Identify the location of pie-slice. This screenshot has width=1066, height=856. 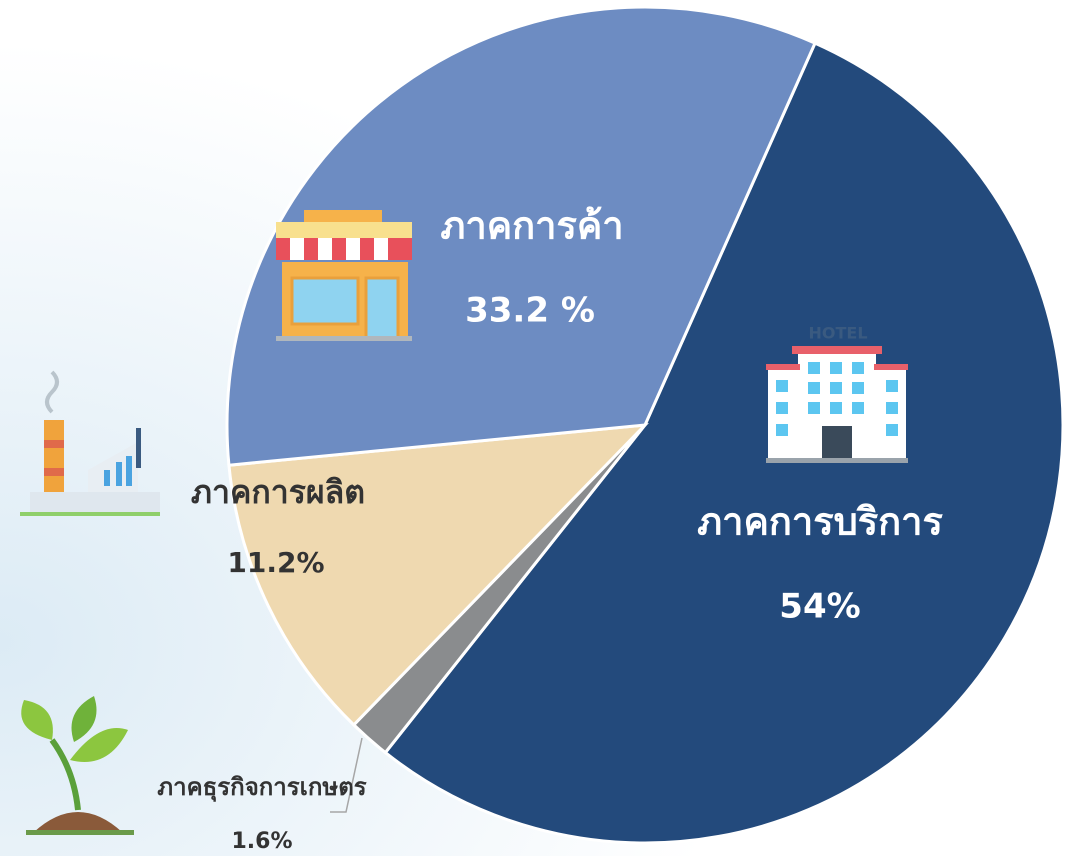
(438, 575).